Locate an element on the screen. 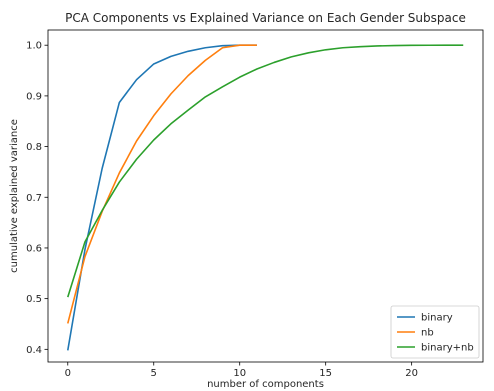  legend-box is located at coordinates (435, 332).